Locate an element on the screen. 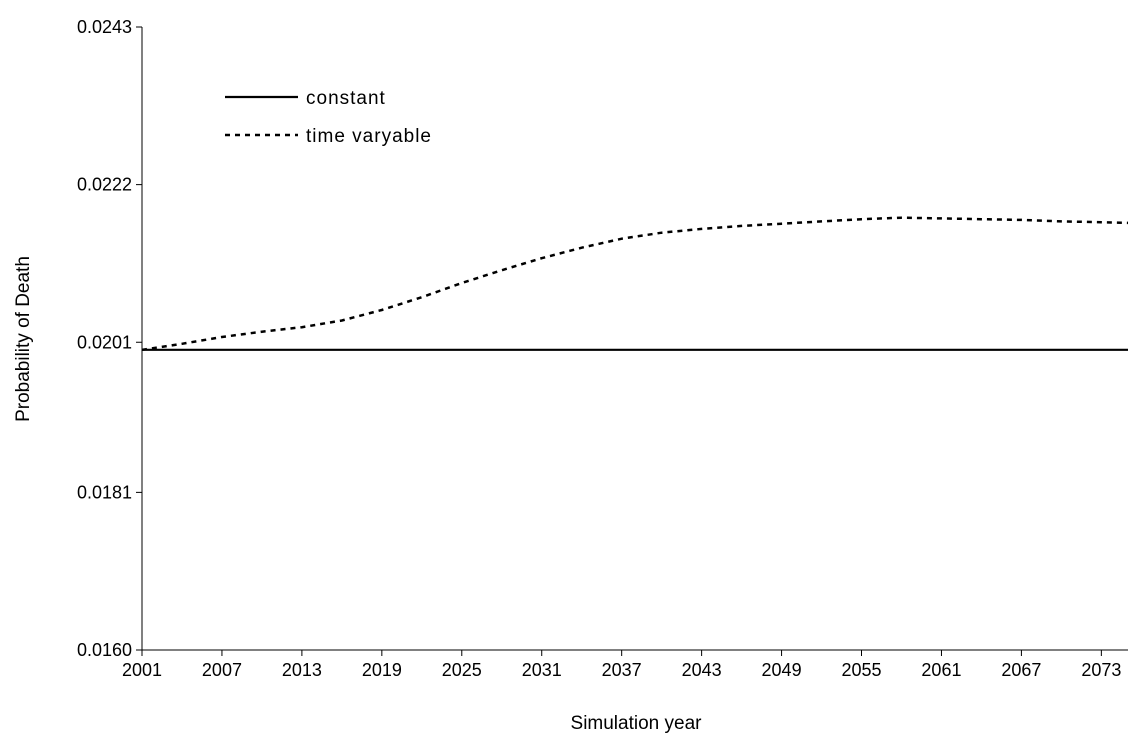 Image resolution: width=1129 pixels, height=737 pixels. x-tick-label: 2025 is located at coordinates (462, 670).